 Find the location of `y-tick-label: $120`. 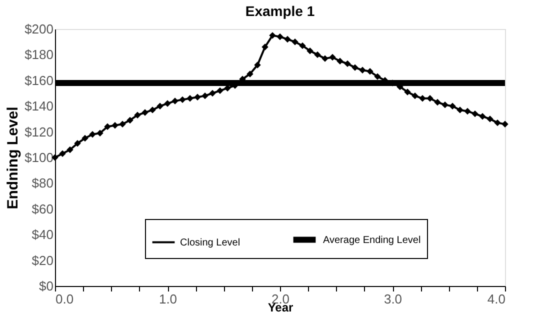

y-tick-label: $120 is located at coordinates (39, 132).